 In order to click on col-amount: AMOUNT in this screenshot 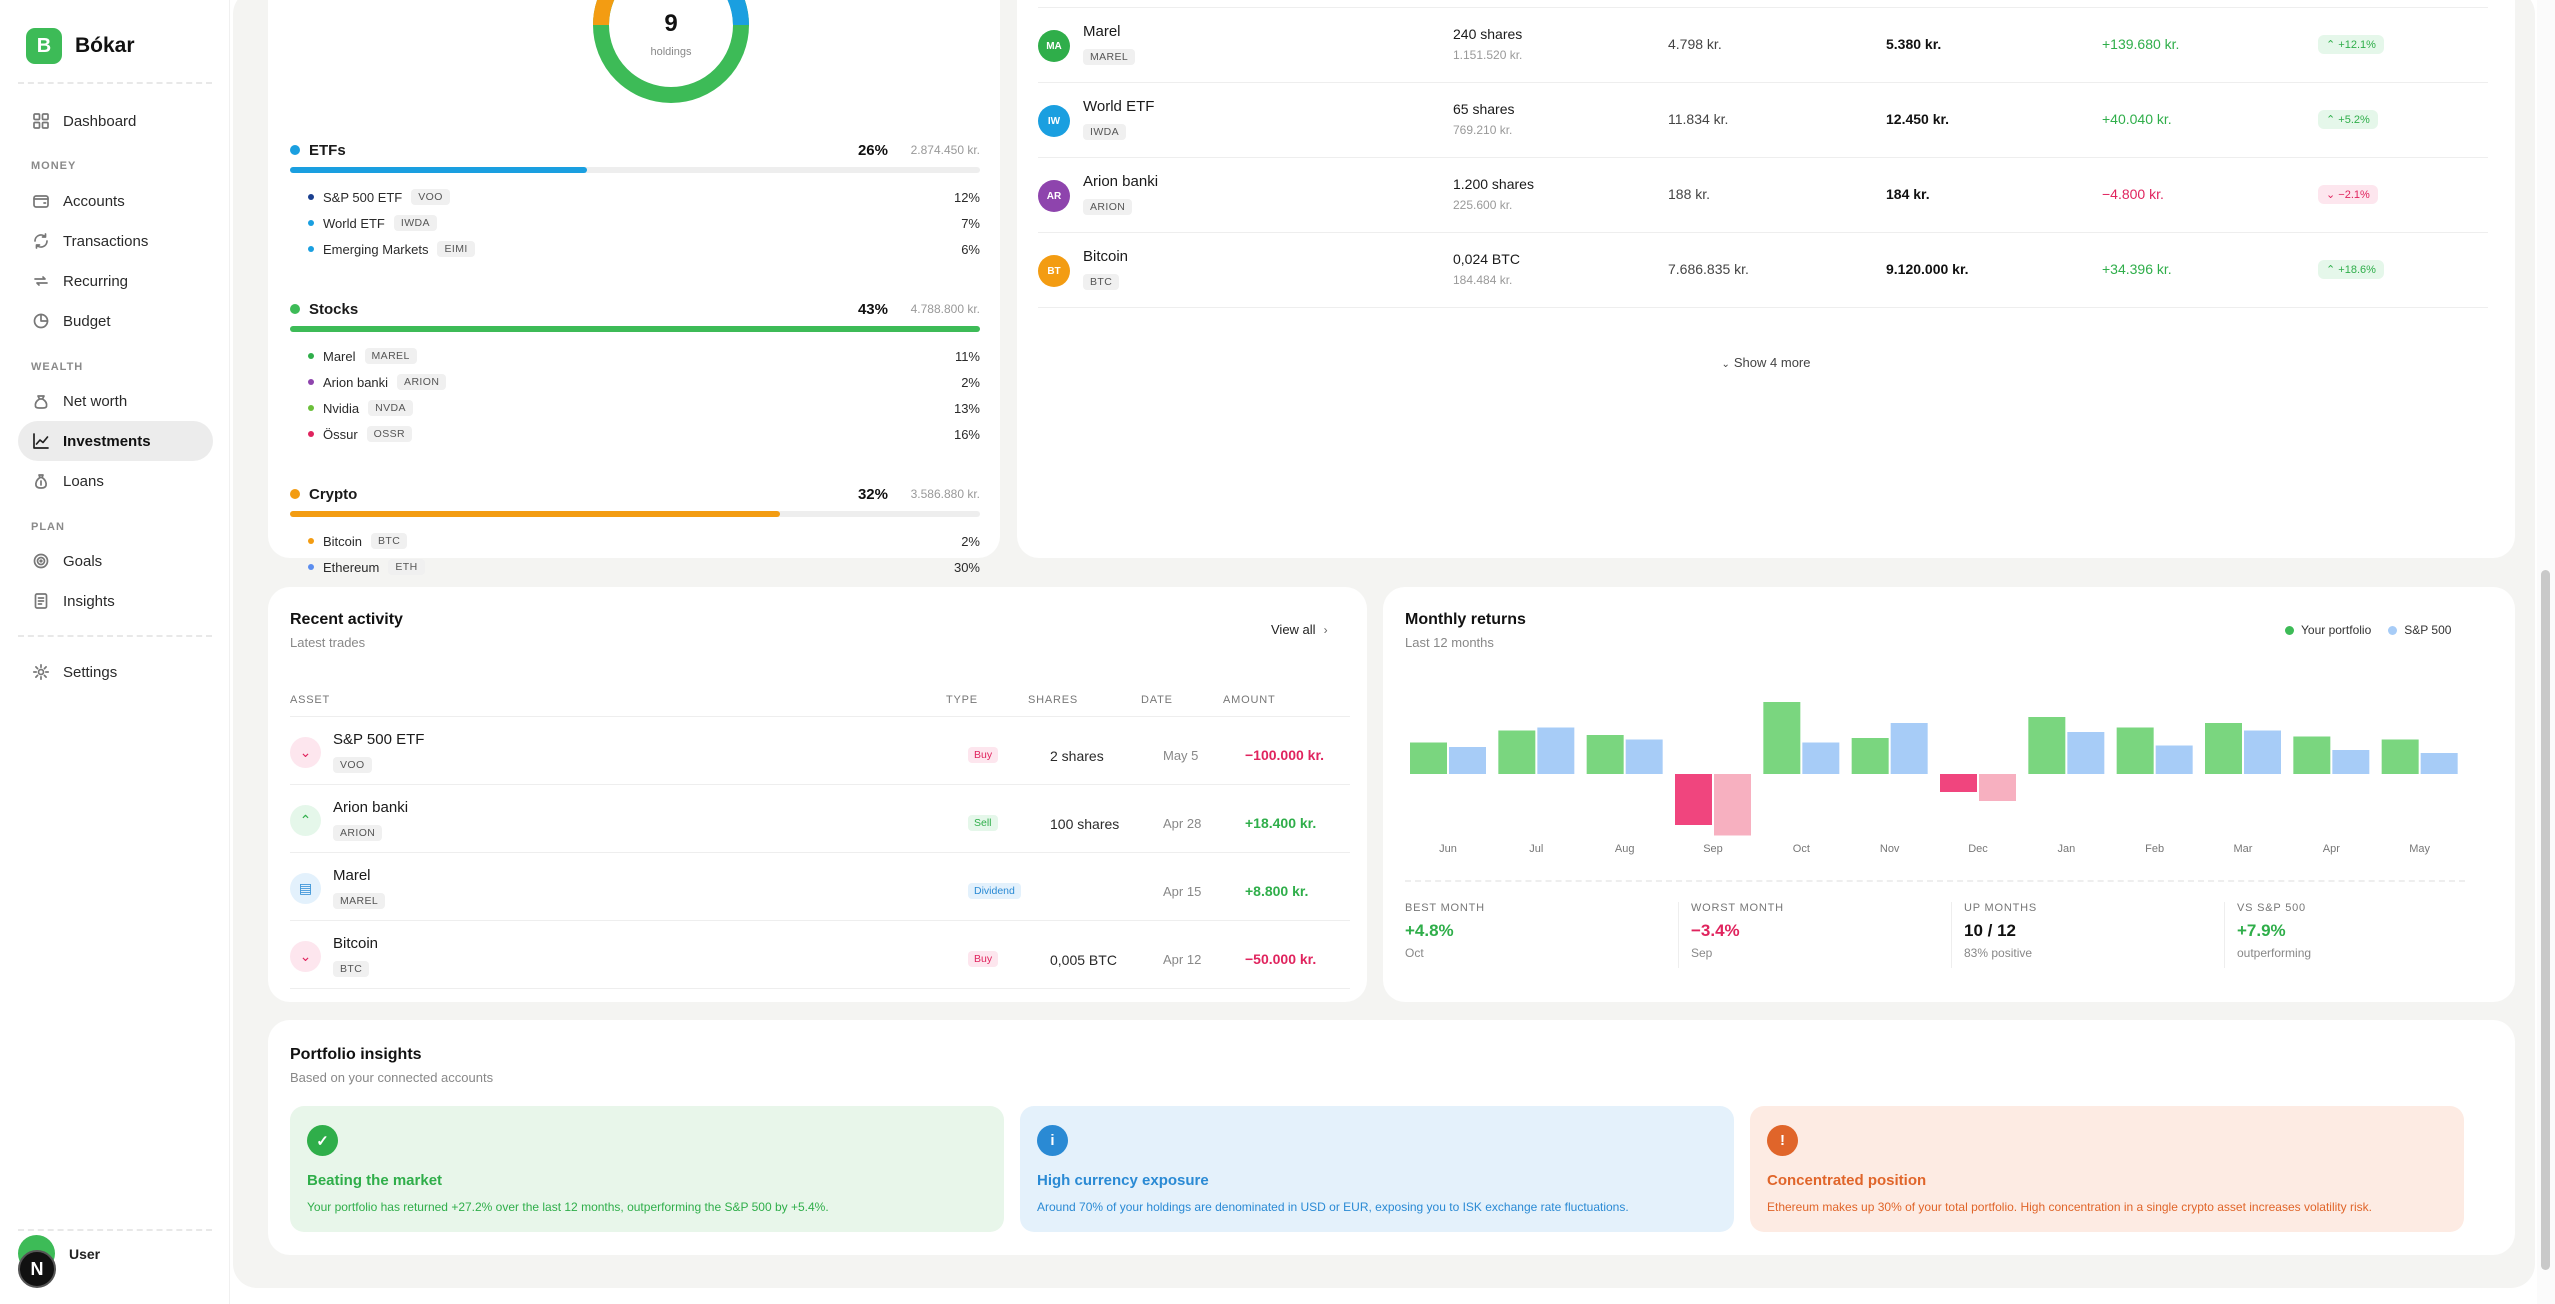, I will do `click(1249, 700)`.